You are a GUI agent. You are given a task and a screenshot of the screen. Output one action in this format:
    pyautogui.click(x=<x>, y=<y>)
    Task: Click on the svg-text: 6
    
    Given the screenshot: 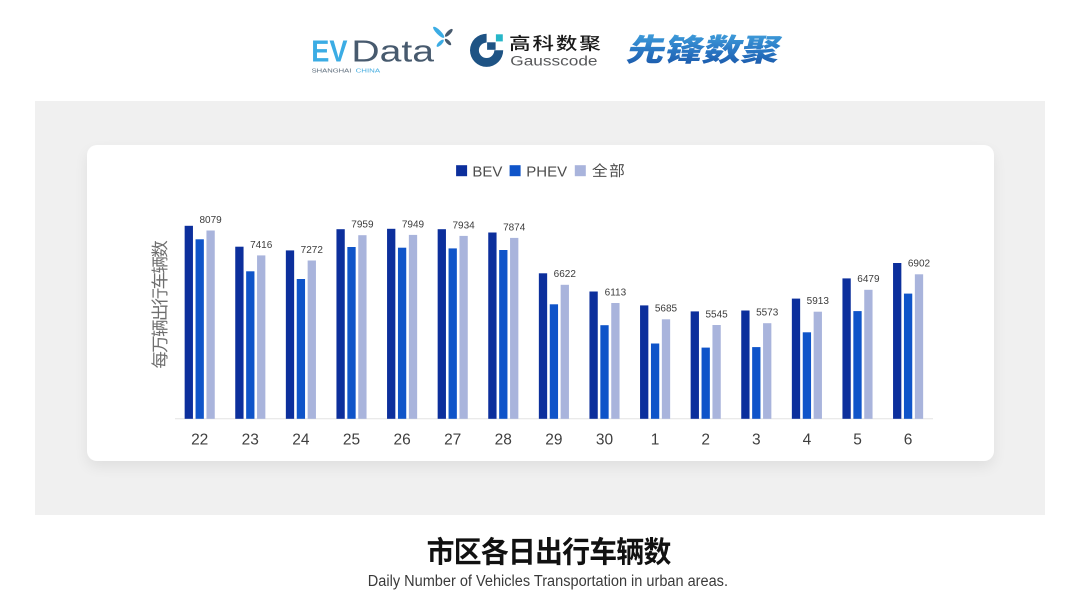 What is the action you would take?
    pyautogui.click(x=908, y=440)
    